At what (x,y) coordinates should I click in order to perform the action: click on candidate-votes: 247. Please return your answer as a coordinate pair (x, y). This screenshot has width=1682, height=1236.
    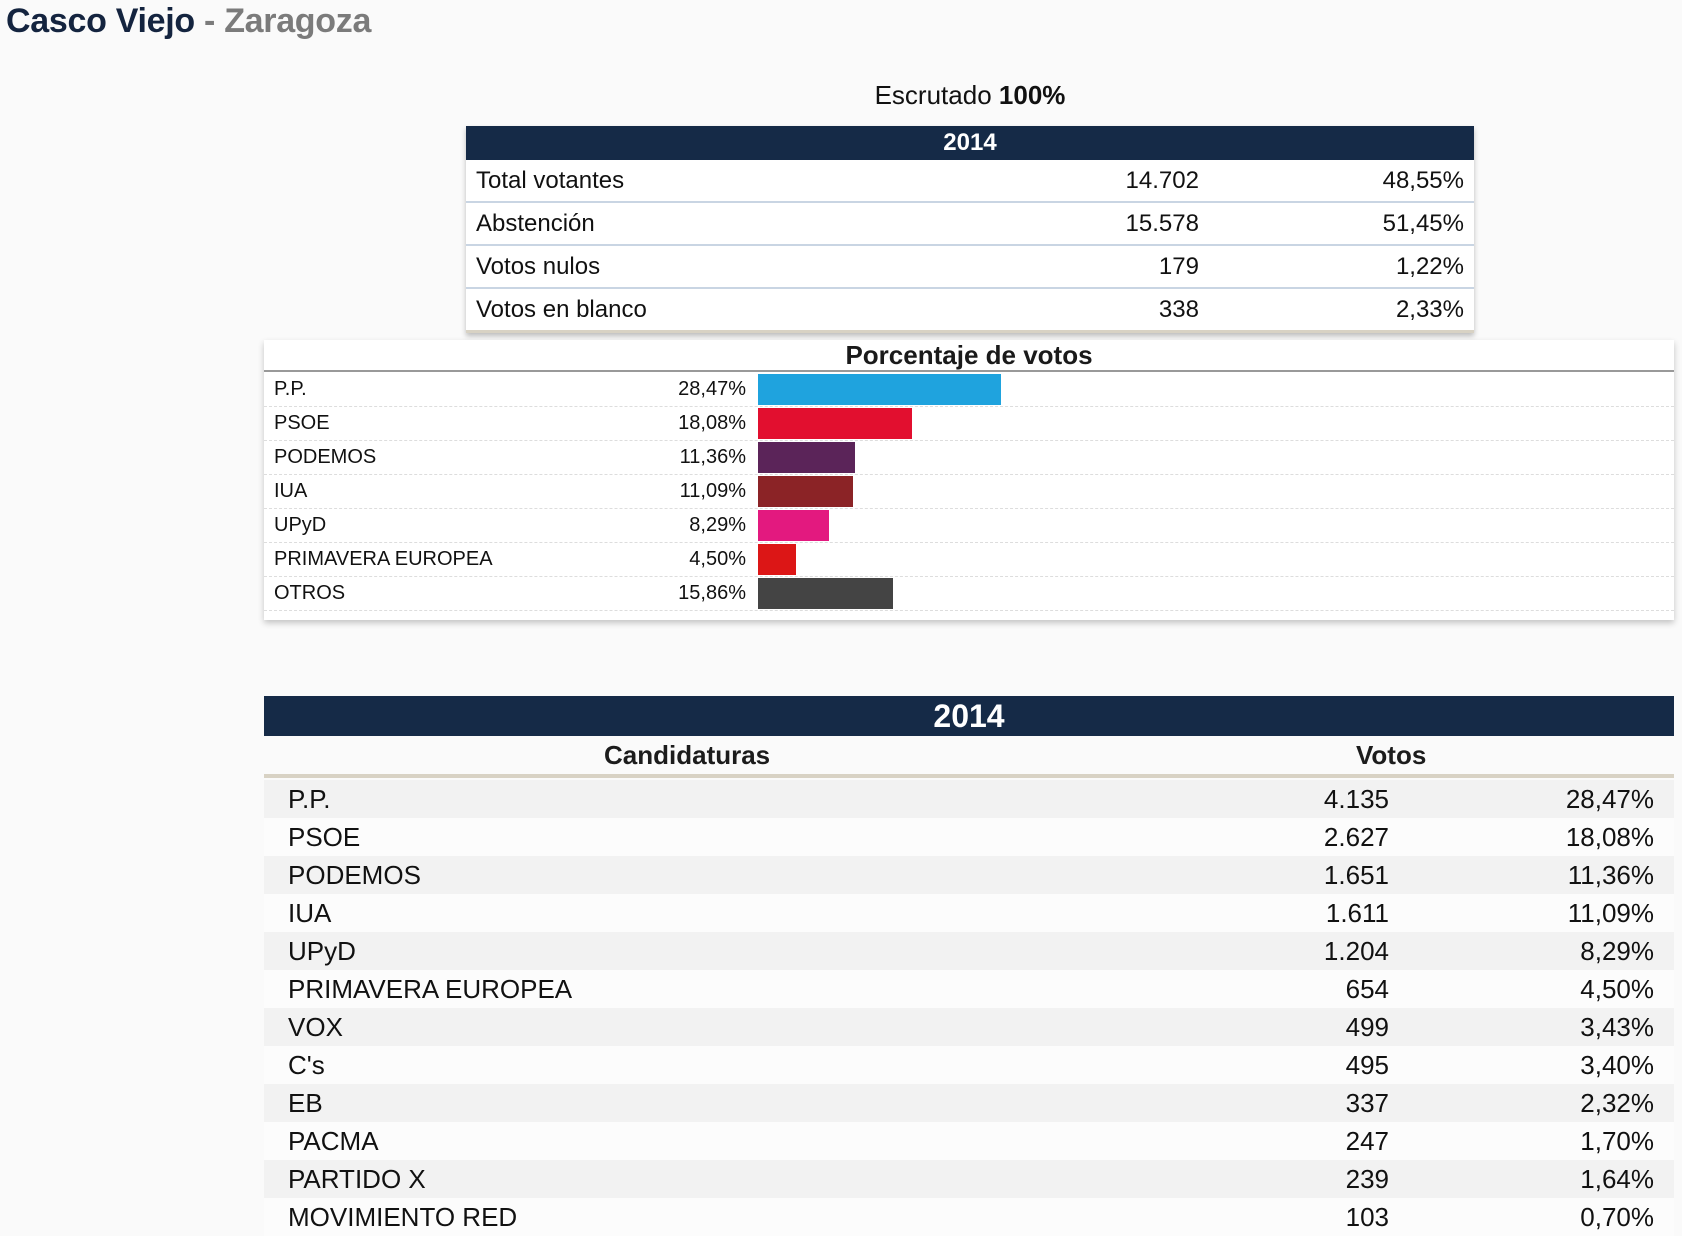
    Looking at the image, I should click on (1367, 1141).